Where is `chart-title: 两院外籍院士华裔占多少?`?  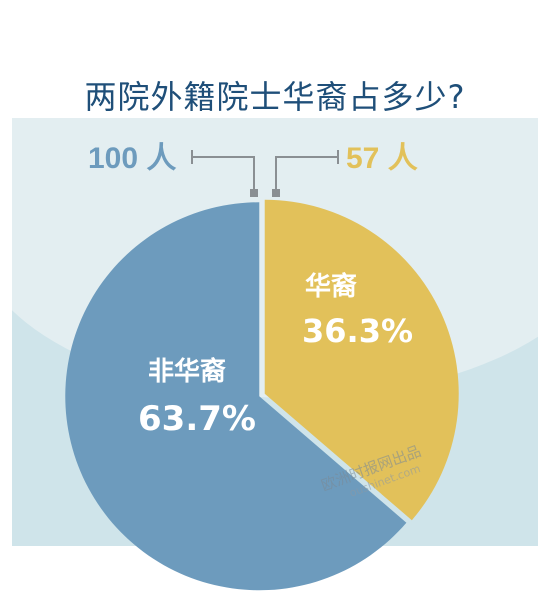
chart-title: 两院外籍院士华裔占多少? is located at coordinates (275, 97).